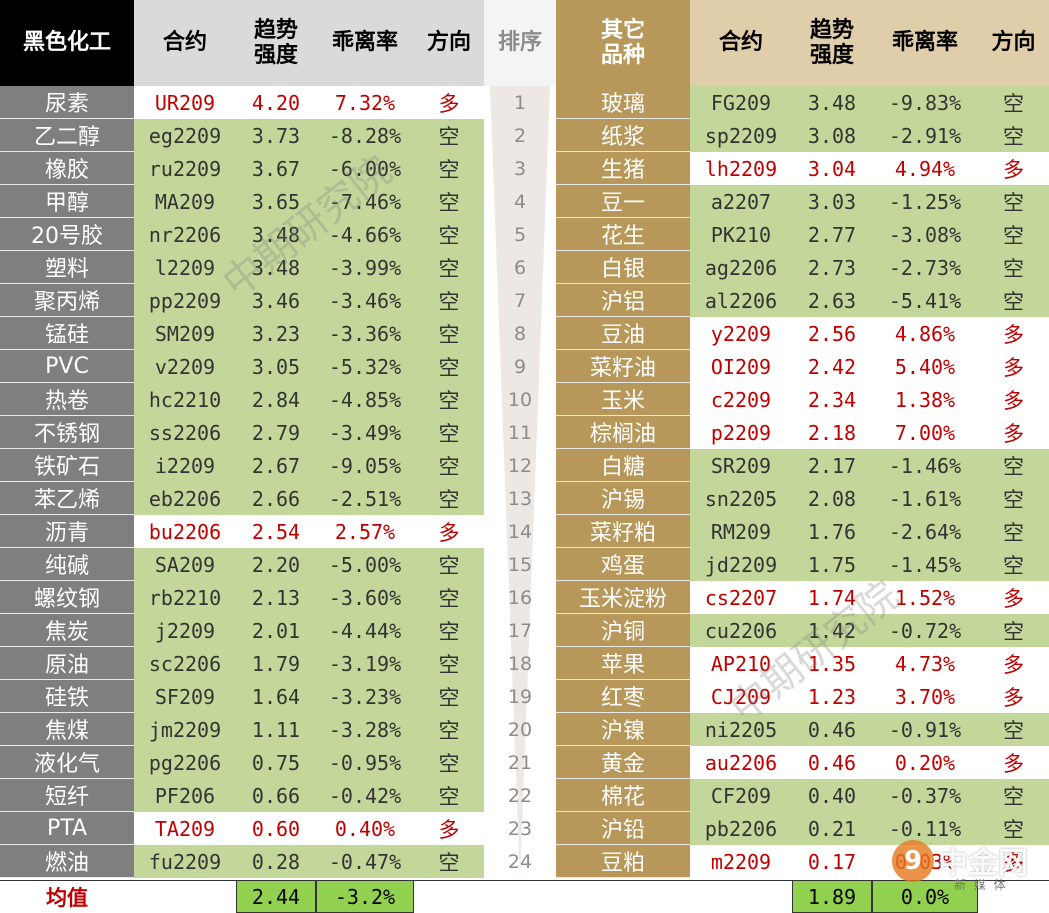 Image resolution: width=1049 pixels, height=913 pixels. I want to click on rank-cell: 1, so click(520, 102).